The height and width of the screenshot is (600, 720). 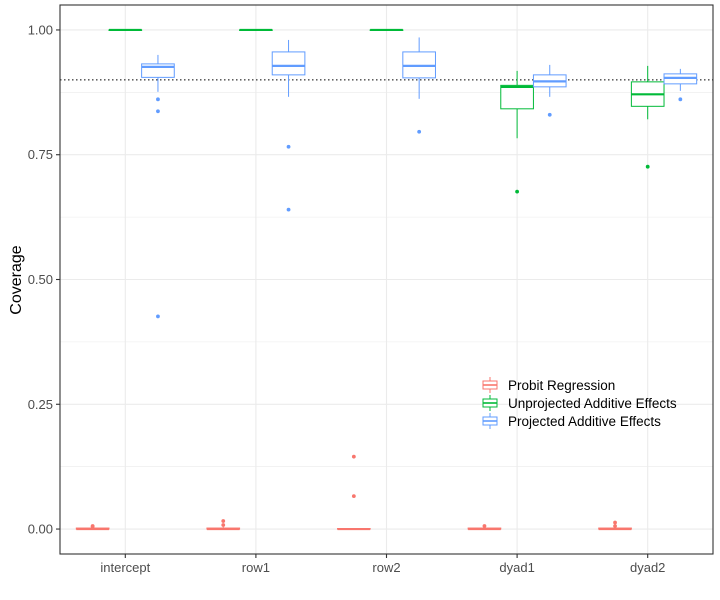 I want to click on box-probit-regression-dyad1, so click(x=484, y=527).